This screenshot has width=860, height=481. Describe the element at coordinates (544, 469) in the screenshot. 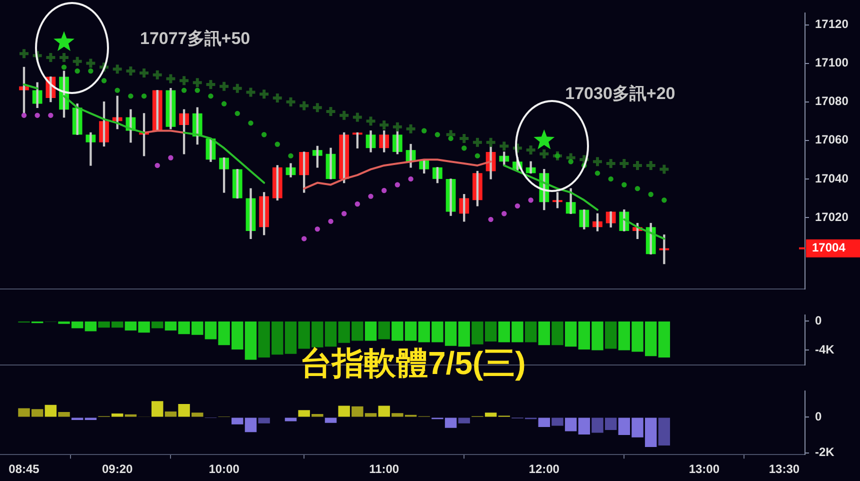

I see `x-tick-label: 12:00` at that location.